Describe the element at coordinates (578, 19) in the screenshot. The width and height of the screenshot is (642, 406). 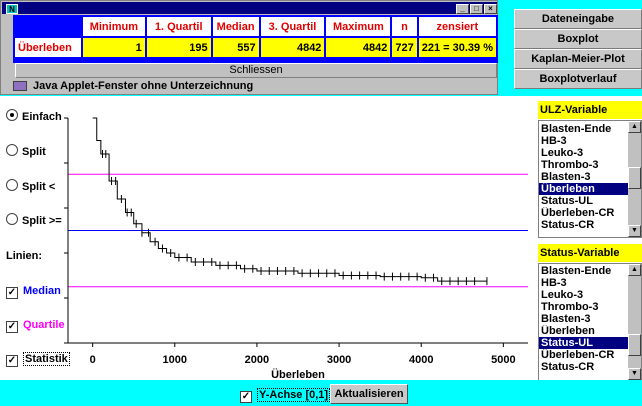
I see `nav-dateneingabe-button: Dateneingabe` at that location.